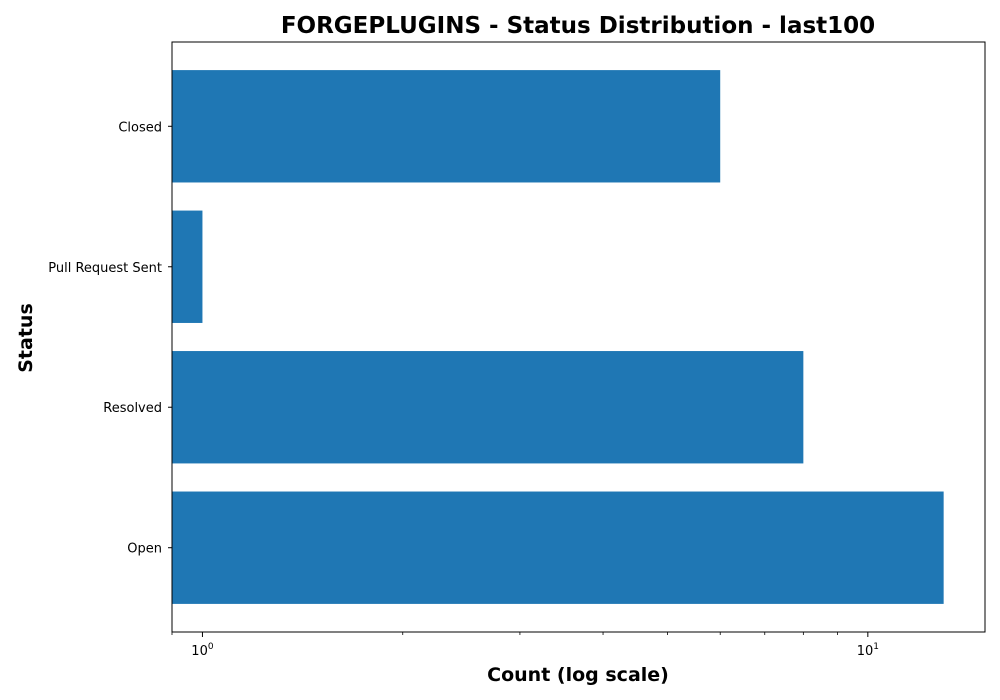 The image size is (1000, 700). What do you see at coordinates (578, 675) in the screenshot?
I see `x-axis-label: Count (log scale)` at bounding box center [578, 675].